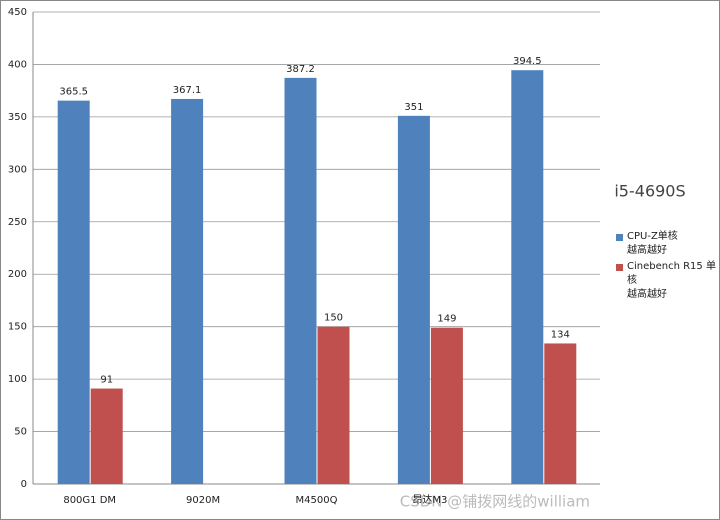  I want to click on legend-entry: CPU-Z单核 越高越好, so click(647, 244).